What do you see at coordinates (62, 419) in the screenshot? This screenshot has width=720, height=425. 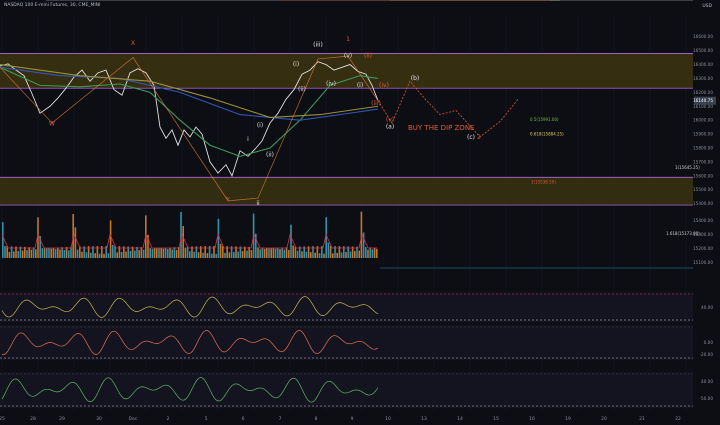 I see `time-tick: 29` at bounding box center [62, 419].